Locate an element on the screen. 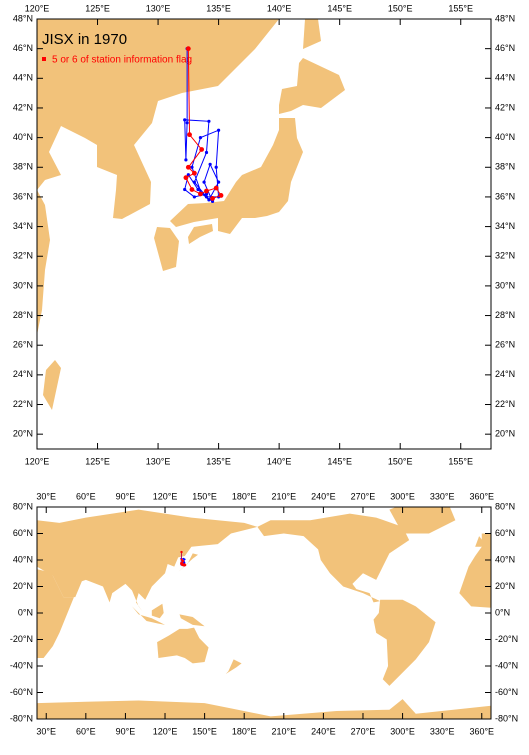 Image resolution: width=529 pixels, height=755 pixels. x-tick-label: 30°E is located at coordinates (46, 496).